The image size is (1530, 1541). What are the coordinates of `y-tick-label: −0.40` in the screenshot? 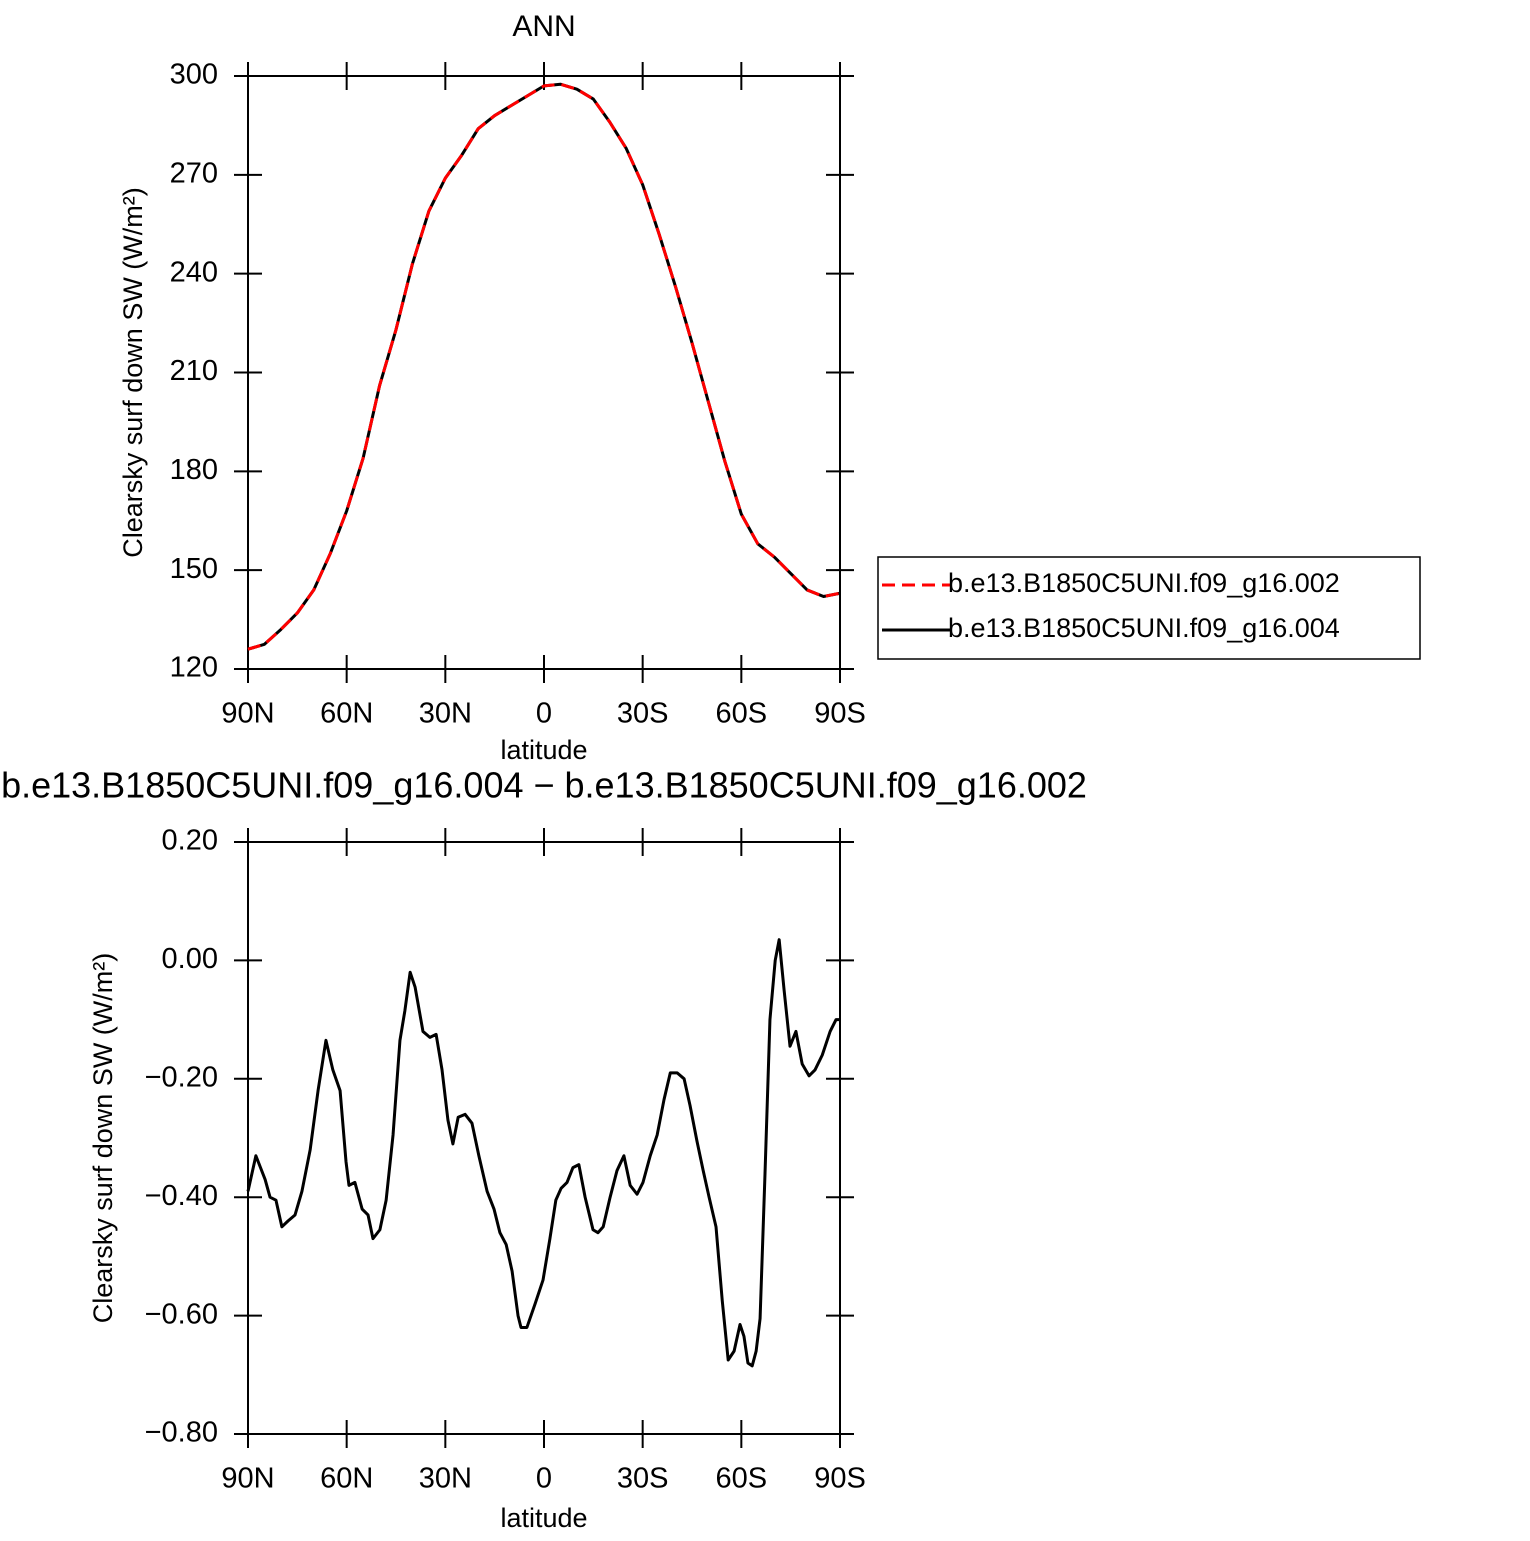 It's located at (181, 1196).